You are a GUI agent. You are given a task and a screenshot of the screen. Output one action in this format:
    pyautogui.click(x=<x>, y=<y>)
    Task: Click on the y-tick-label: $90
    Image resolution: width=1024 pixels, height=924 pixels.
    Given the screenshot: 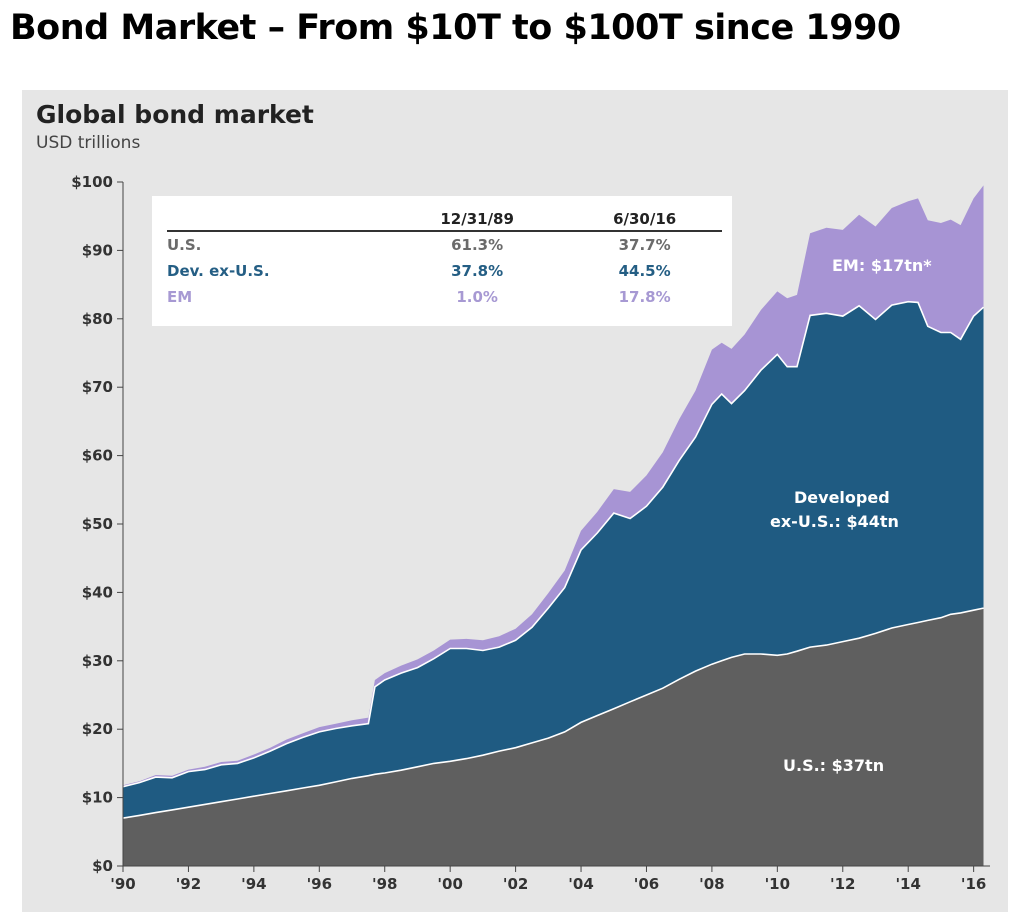 What is the action you would take?
    pyautogui.click(x=97, y=250)
    